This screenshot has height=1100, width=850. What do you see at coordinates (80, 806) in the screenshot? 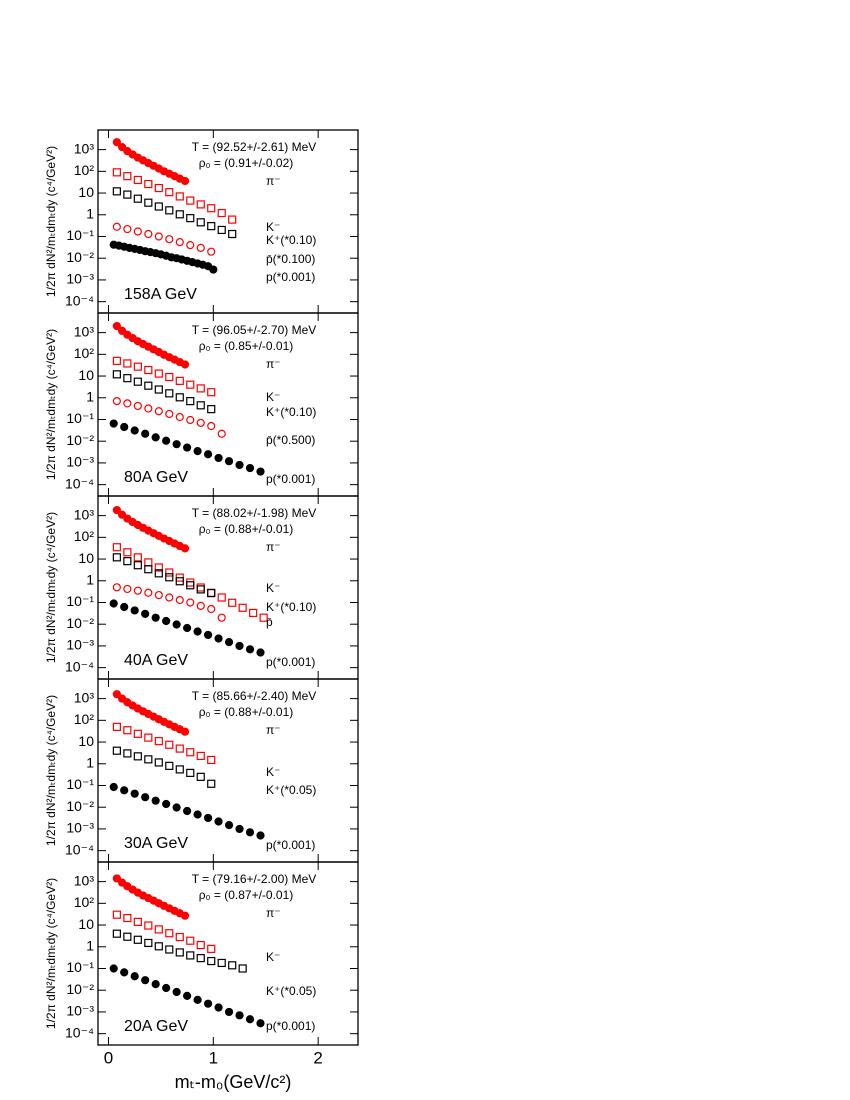
I see `y-tick-label: 10⁻²` at bounding box center [80, 806].